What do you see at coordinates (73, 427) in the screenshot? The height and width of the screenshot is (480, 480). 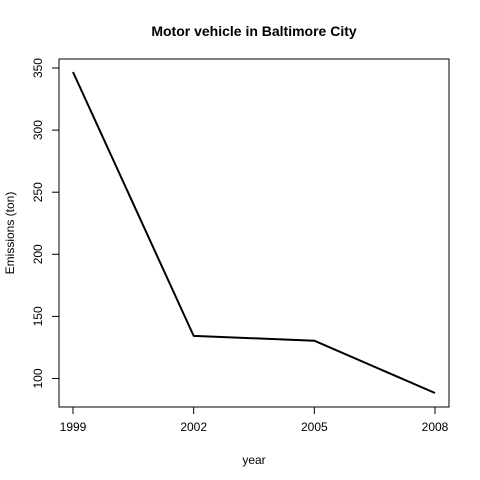 I see `x-tick-label: 1999` at bounding box center [73, 427].